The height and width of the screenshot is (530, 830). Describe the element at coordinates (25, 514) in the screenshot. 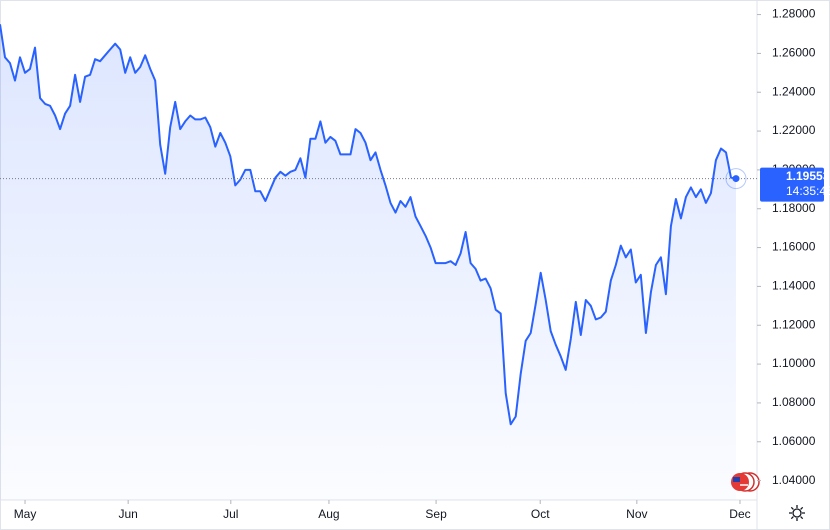

I see `x-tick-label: May` at that location.